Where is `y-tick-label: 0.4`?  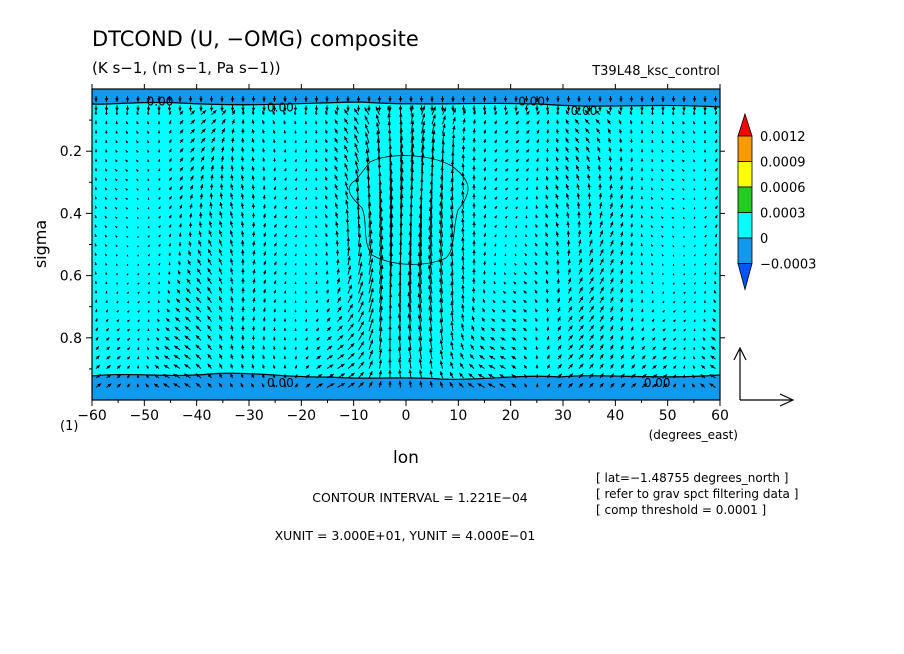 y-tick-label: 0.4 is located at coordinates (71, 214).